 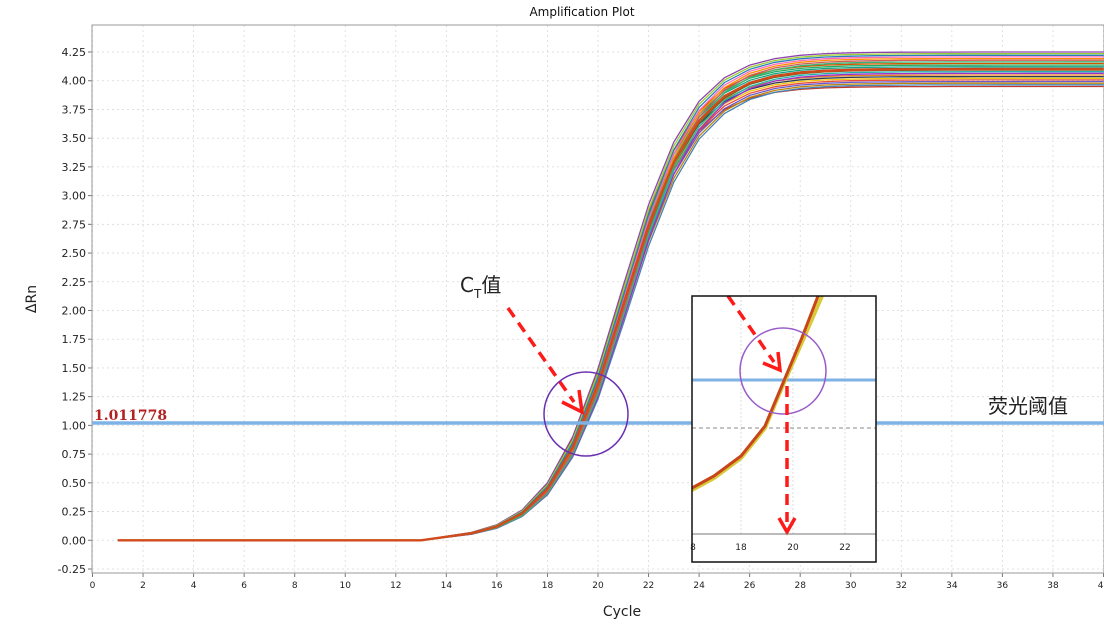 What do you see at coordinates (194, 586) in the screenshot?
I see `x-tick-label: 4` at bounding box center [194, 586].